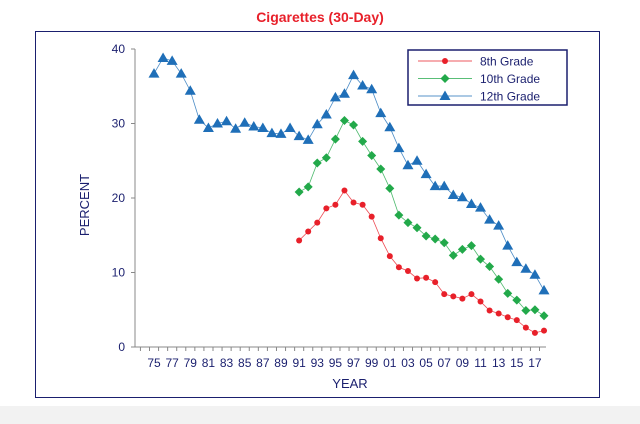  I want to click on x-tick-label: 97, so click(354, 363).